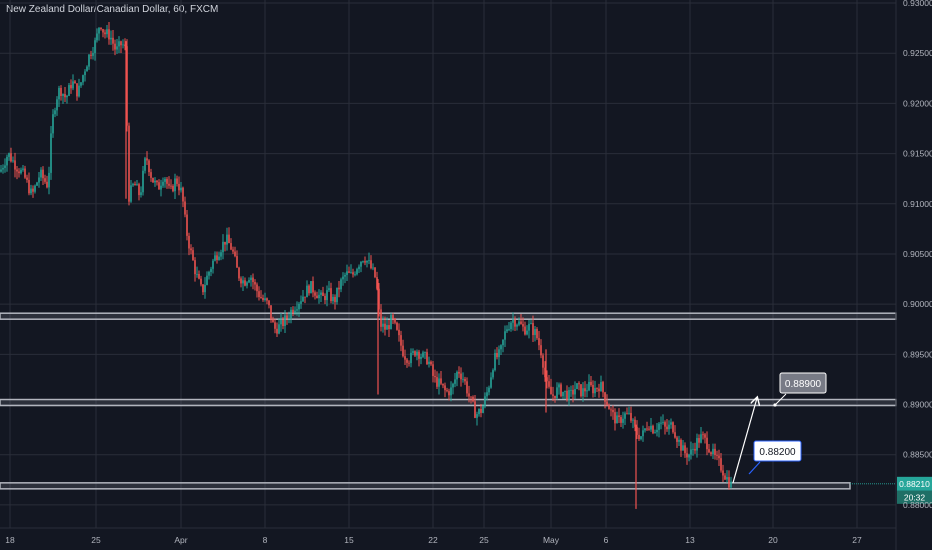 This screenshot has width=932, height=550. Describe the element at coordinates (777, 451) in the screenshot. I see `support-callout` at that location.